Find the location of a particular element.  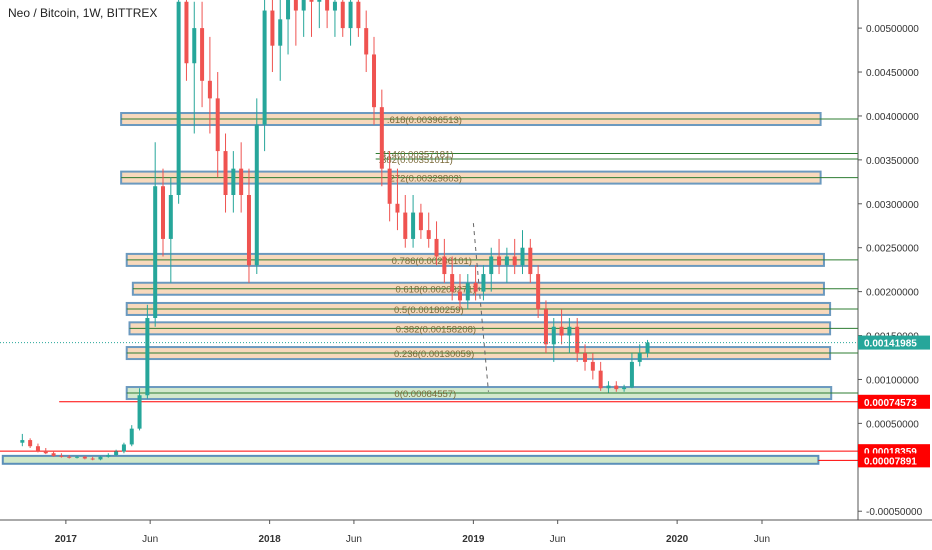

fib-level-label: 0.786(0.00236101) is located at coordinates (432, 261).